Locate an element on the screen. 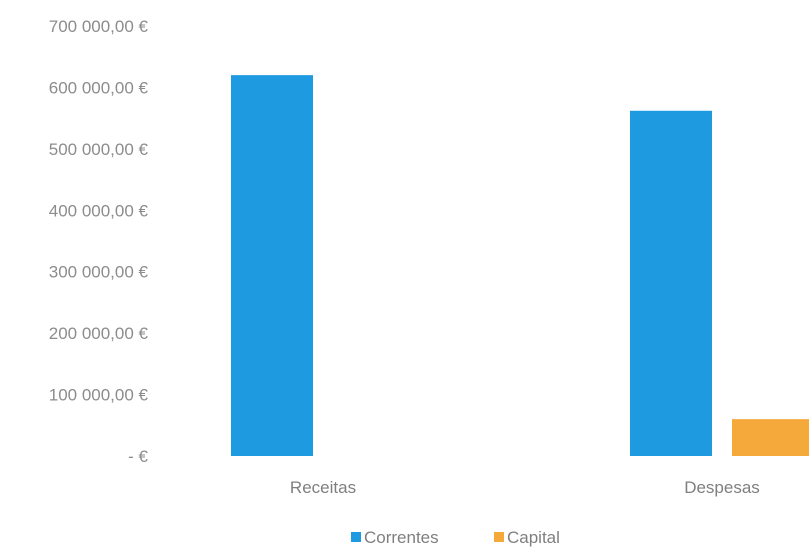 This screenshot has width=809, height=547. x-tick-label: Receitas is located at coordinates (323, 487).